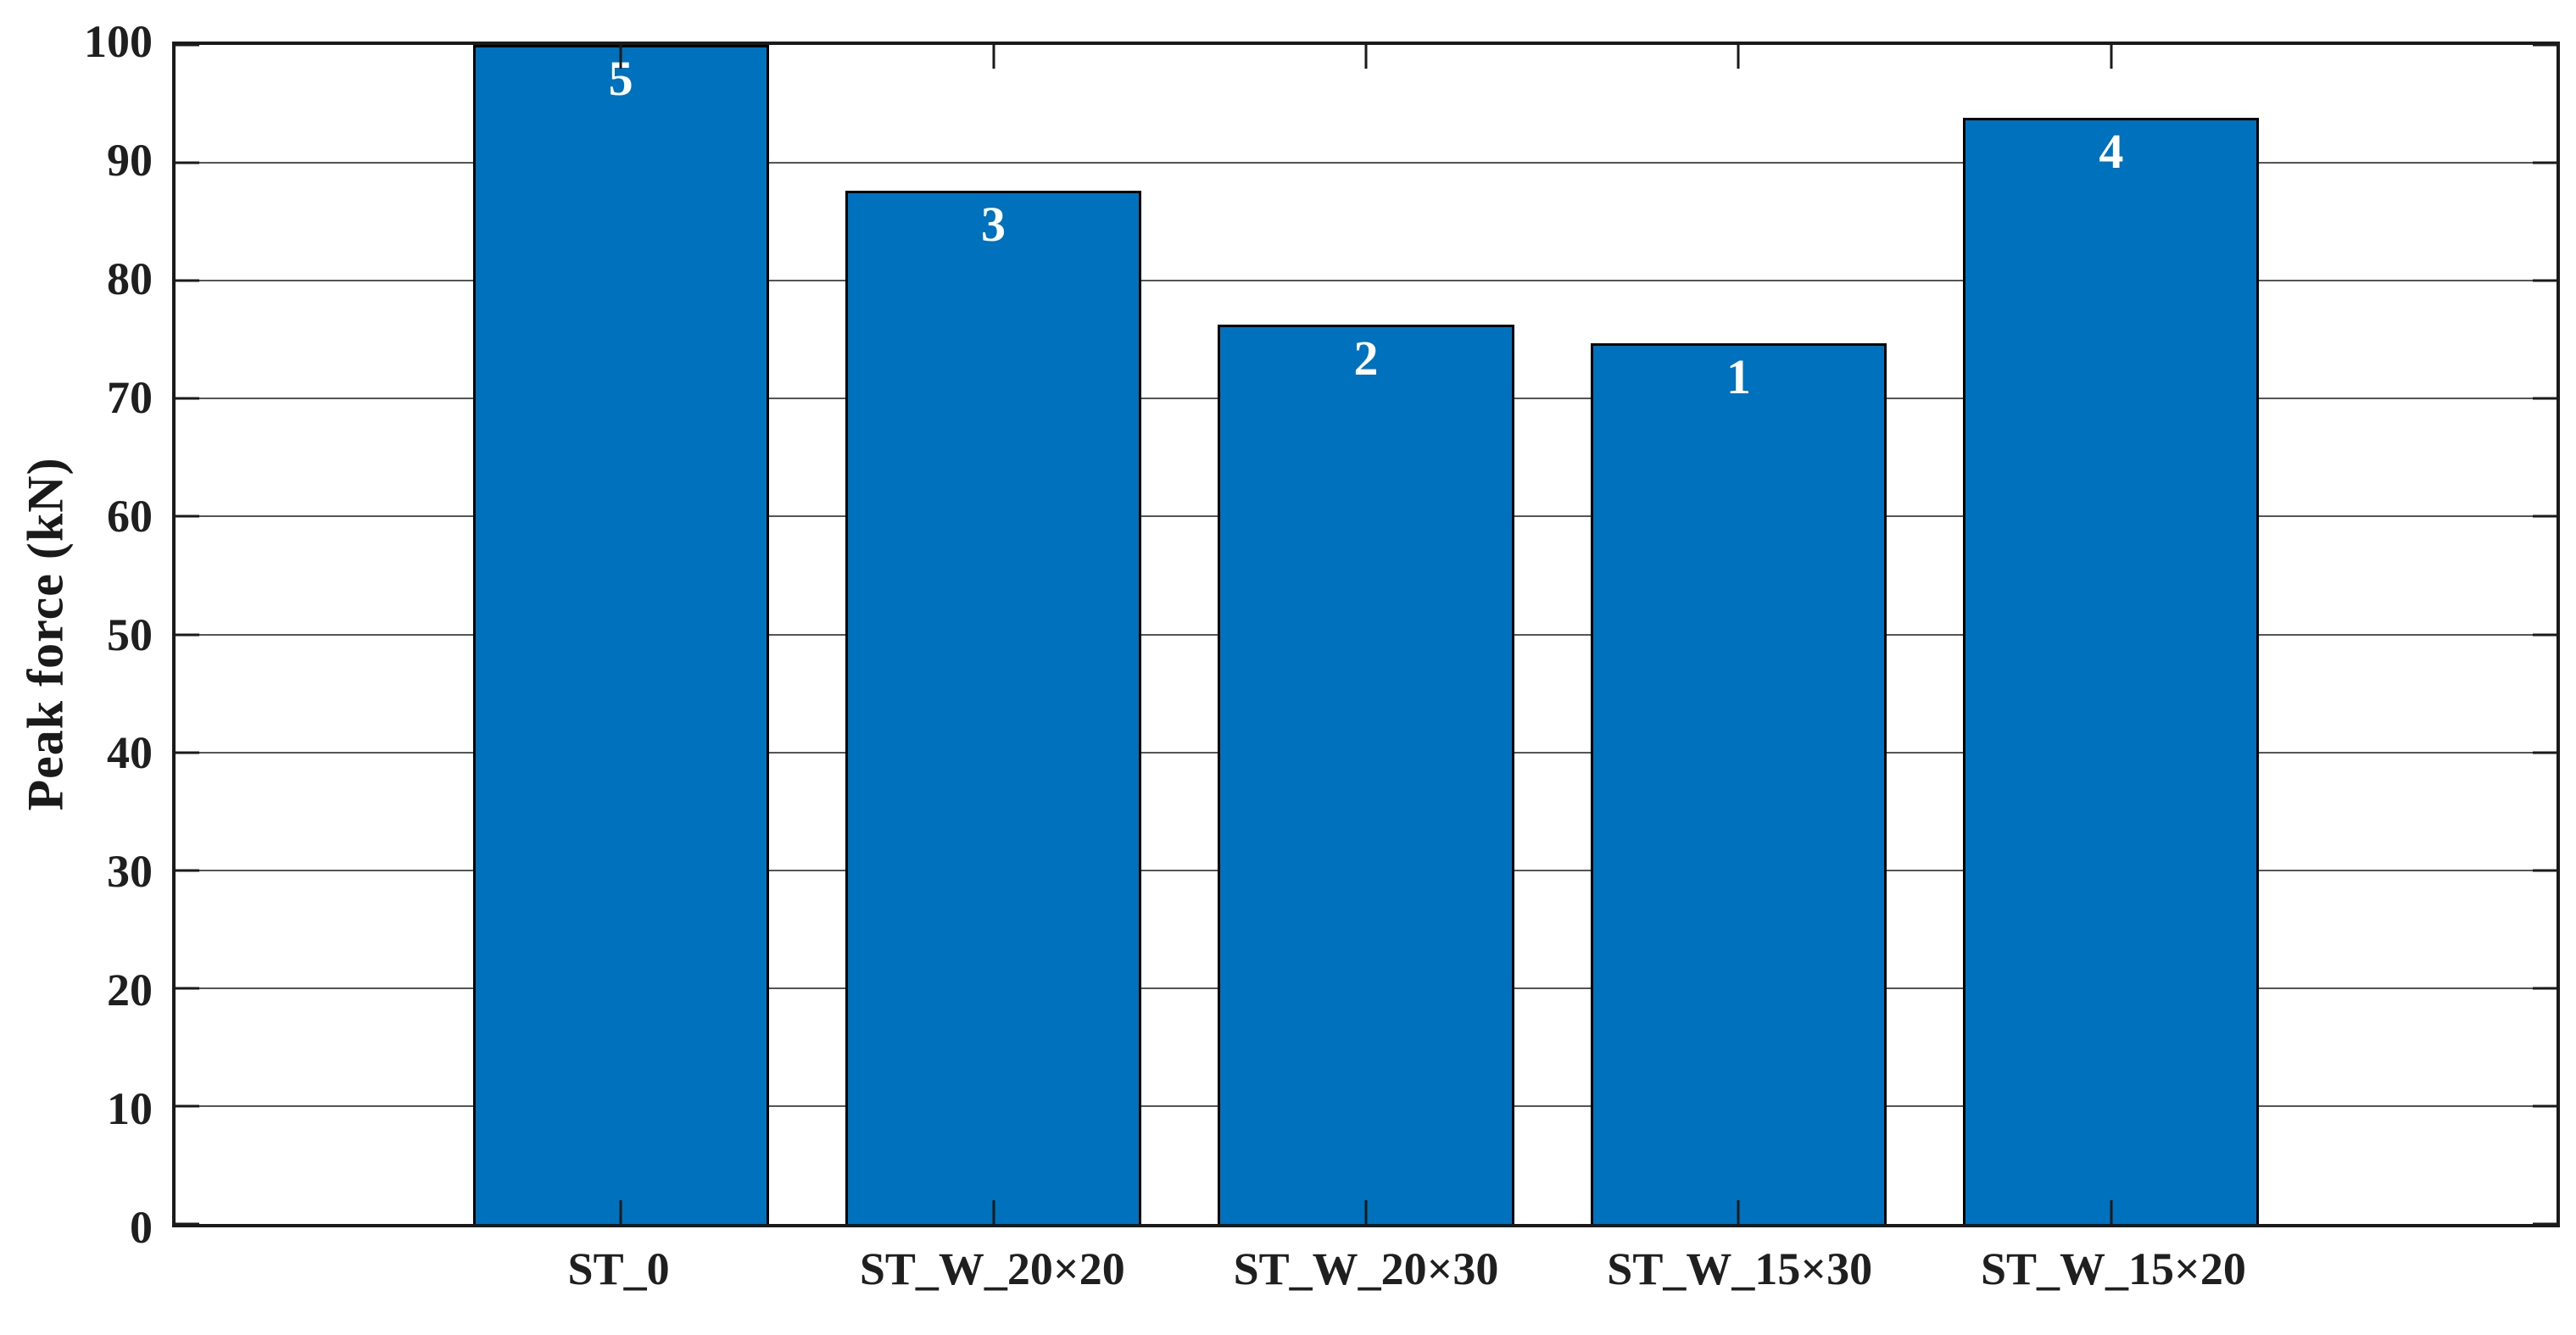 The width and height of the screenshot is (2576, 1335). What do you see at coordinates (1366, 358) in the screenshot?
I see `bar-value-label: 2` at bounding box center [1366, 358].